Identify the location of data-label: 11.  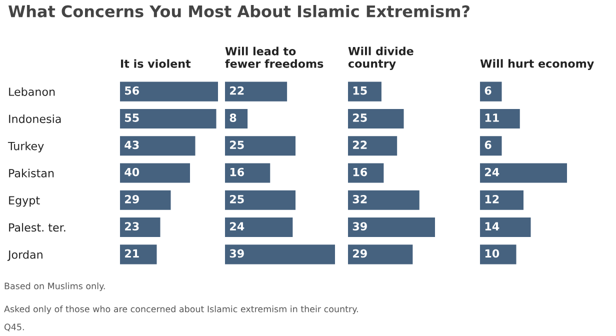
(492, 118).